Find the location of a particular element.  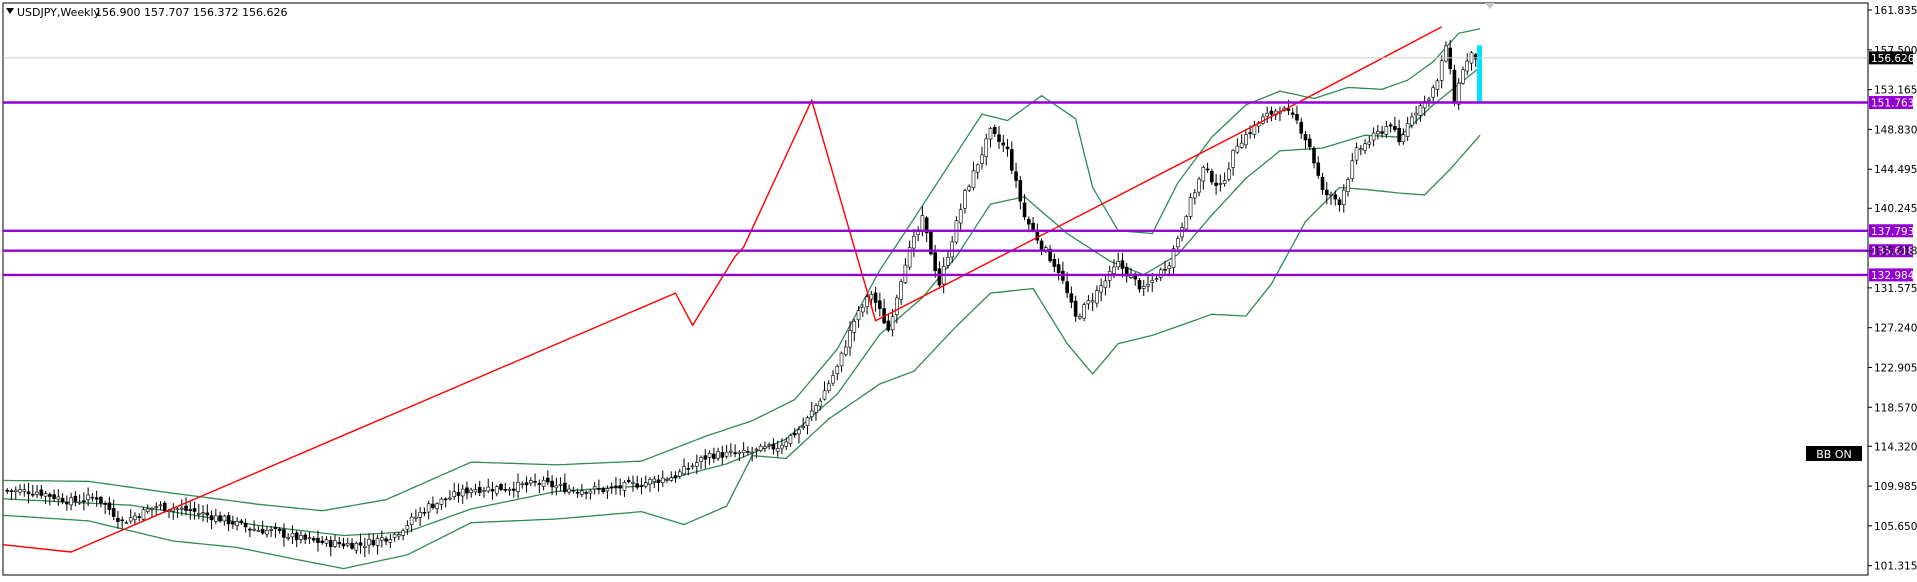

bb-on-badge: BB ON is located at coordinates (1834, 453).